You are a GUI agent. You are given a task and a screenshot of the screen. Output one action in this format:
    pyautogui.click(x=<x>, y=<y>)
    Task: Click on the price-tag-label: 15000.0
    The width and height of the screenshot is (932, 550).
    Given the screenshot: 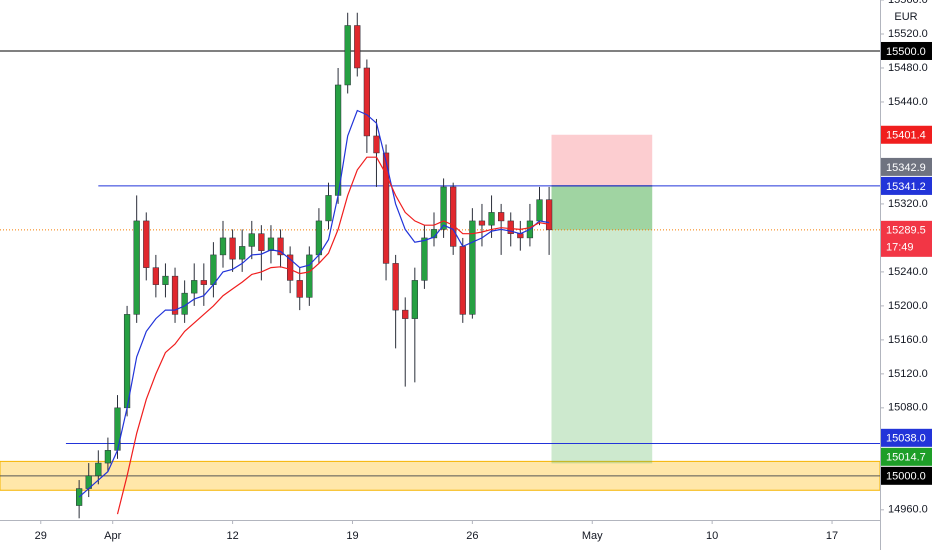 What is the action you would take?
    pyautogui.click(x=906, y=477)
    